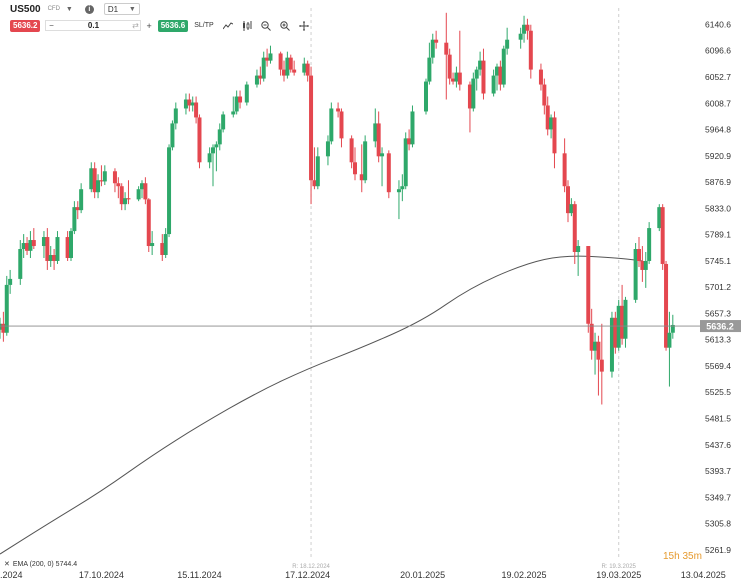 The image size is (741, 580). Describe the element at coordinates (718, 24) in the screenshot. I see `y-axis-tick-label: 6140.6` at that location.